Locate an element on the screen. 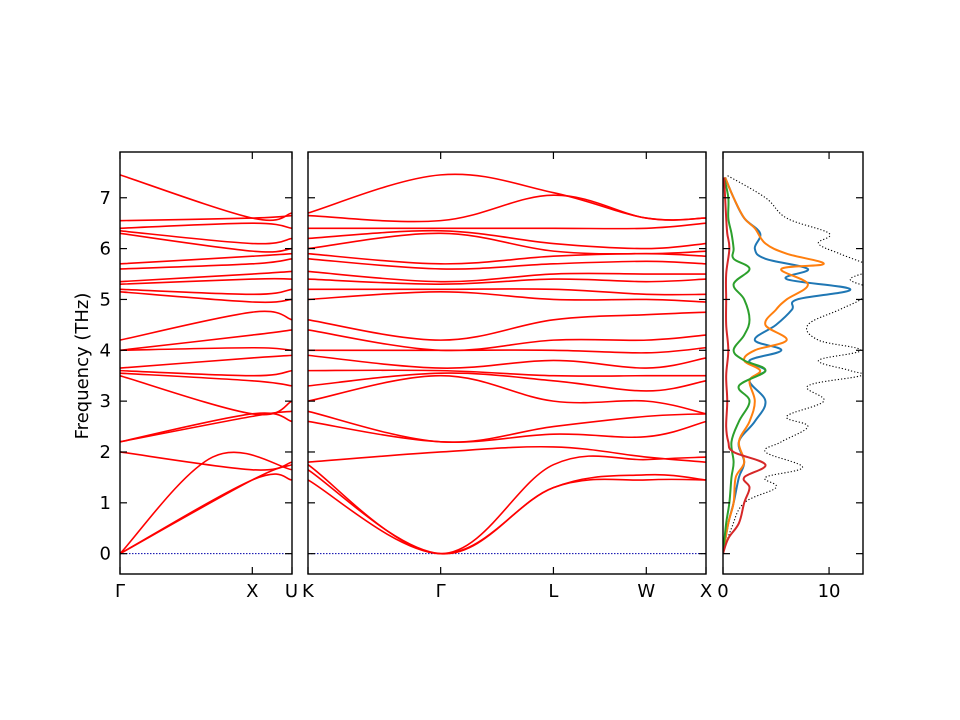  y-tick-label: 4 is located at coordinates (105, 350).